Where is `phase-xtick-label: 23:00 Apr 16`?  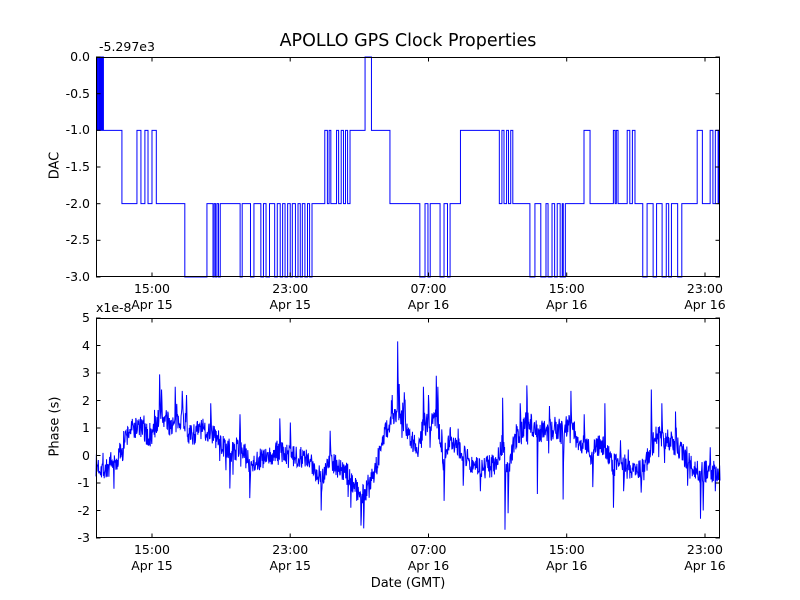 phase-xtick-label: 23:00 Apr 16 is located at coordinates (705, 557).